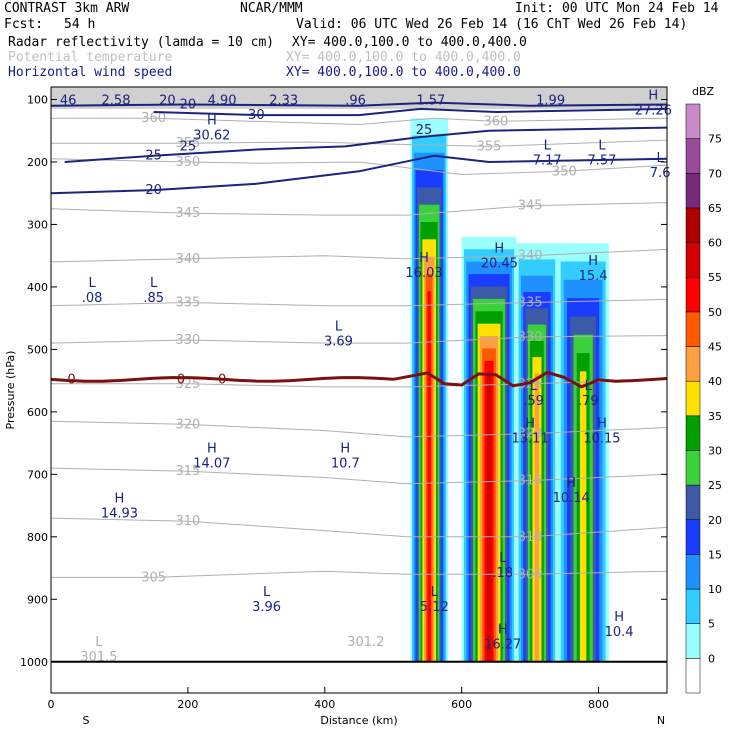  What do you see at coordinates (593, 261) in the screenshot?
I see `extremum-type-5: H` at bounding box center [593, 261].